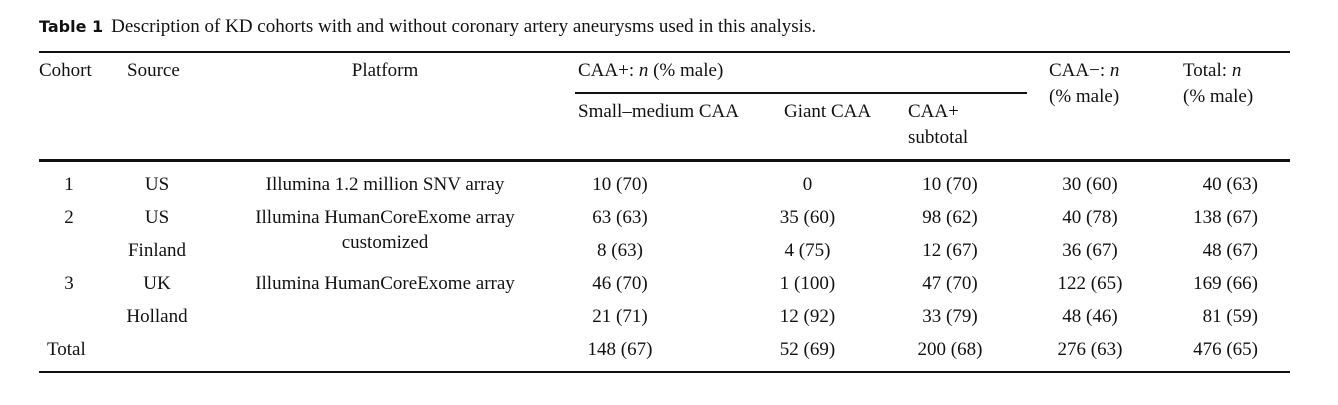 The height and width of the screenshot is (405, 1338). What do you see at coordinates (807, 316) in the screenshot?
I see `row5-giant: 12 (92)` at bounding box center [807, 316].